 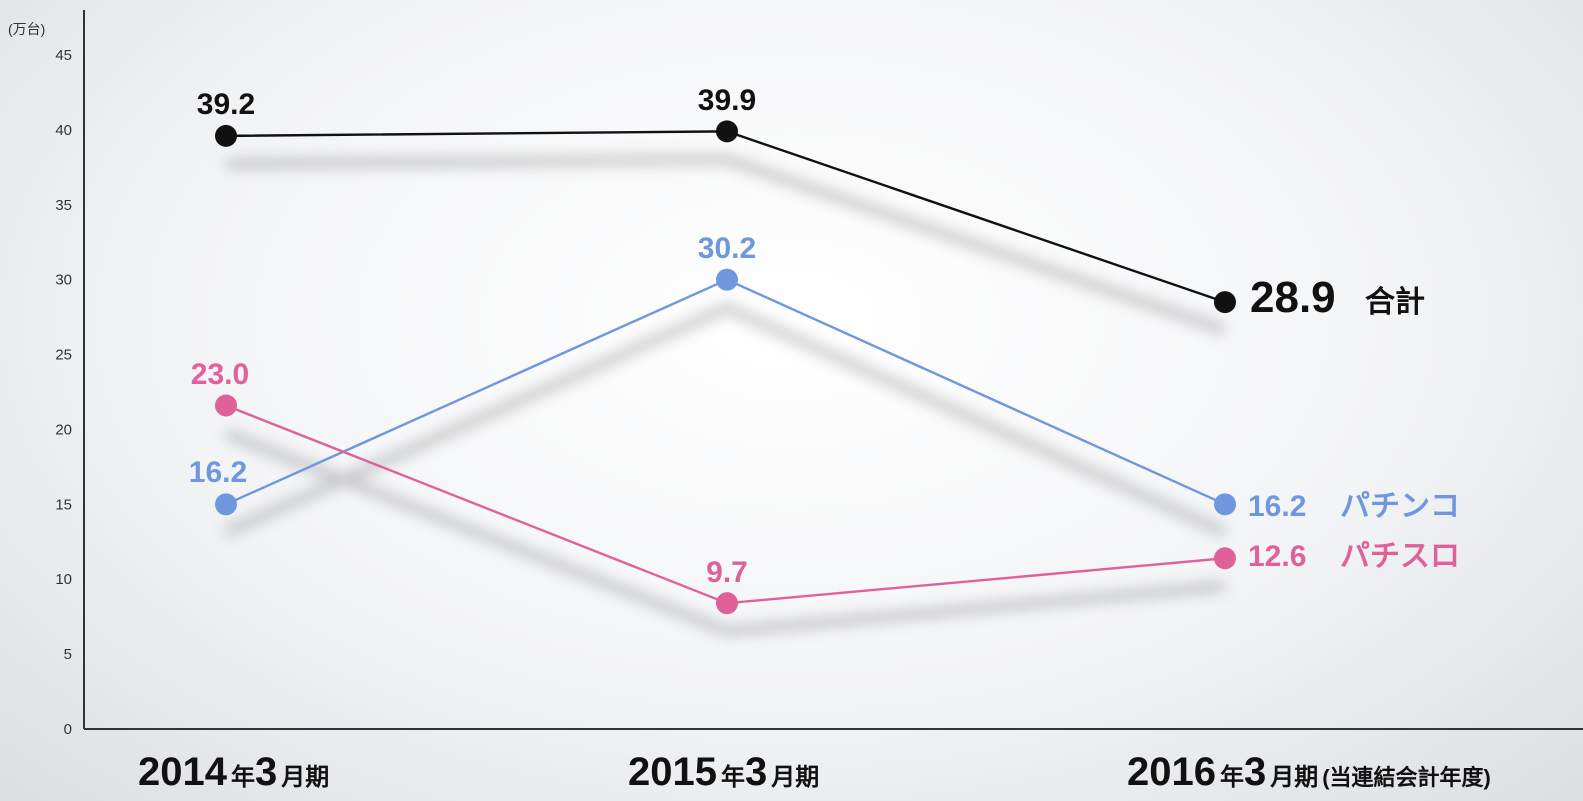 I want to click on value-label-total: 39.2, so click(x=226, y=104).